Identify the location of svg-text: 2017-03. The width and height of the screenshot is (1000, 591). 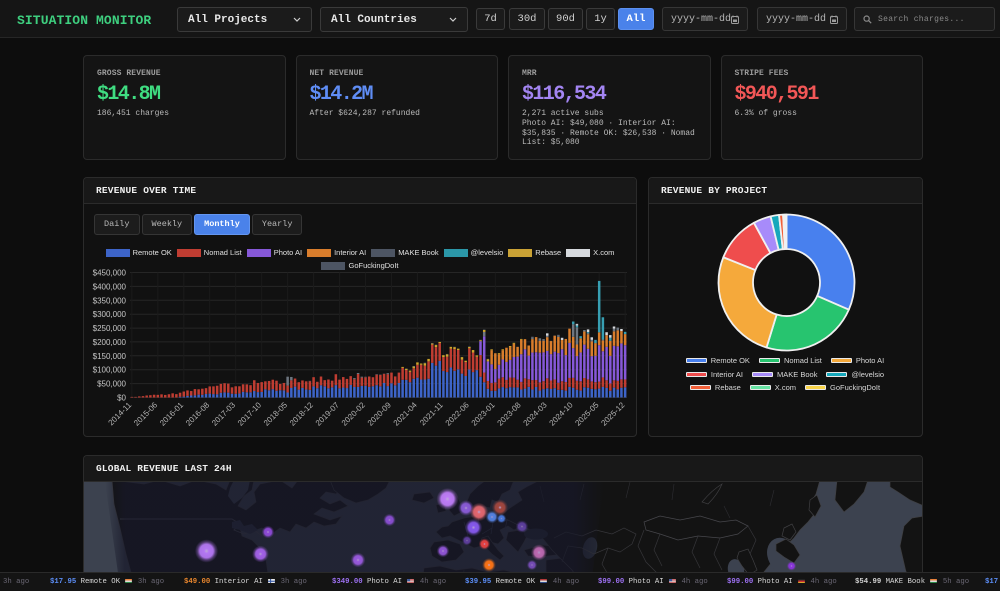
(224, 414).